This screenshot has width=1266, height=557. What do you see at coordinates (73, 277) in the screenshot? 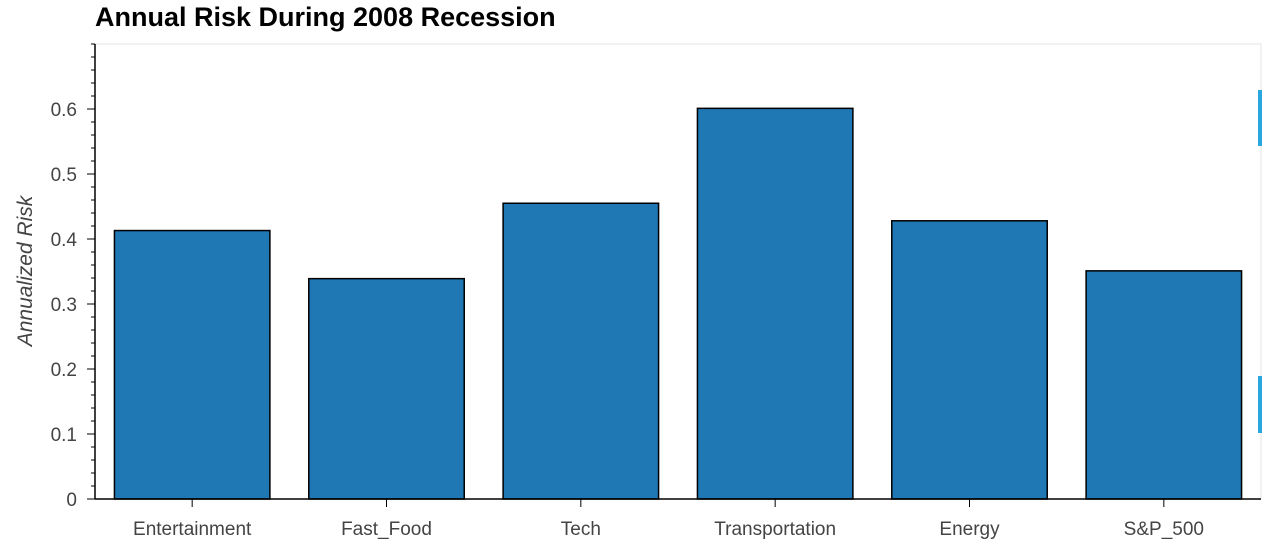
I see `y-axis-ticks: 0 0.1 0.2 0.3 0.4 0.5 0.6` at bounding box center [73, 277].